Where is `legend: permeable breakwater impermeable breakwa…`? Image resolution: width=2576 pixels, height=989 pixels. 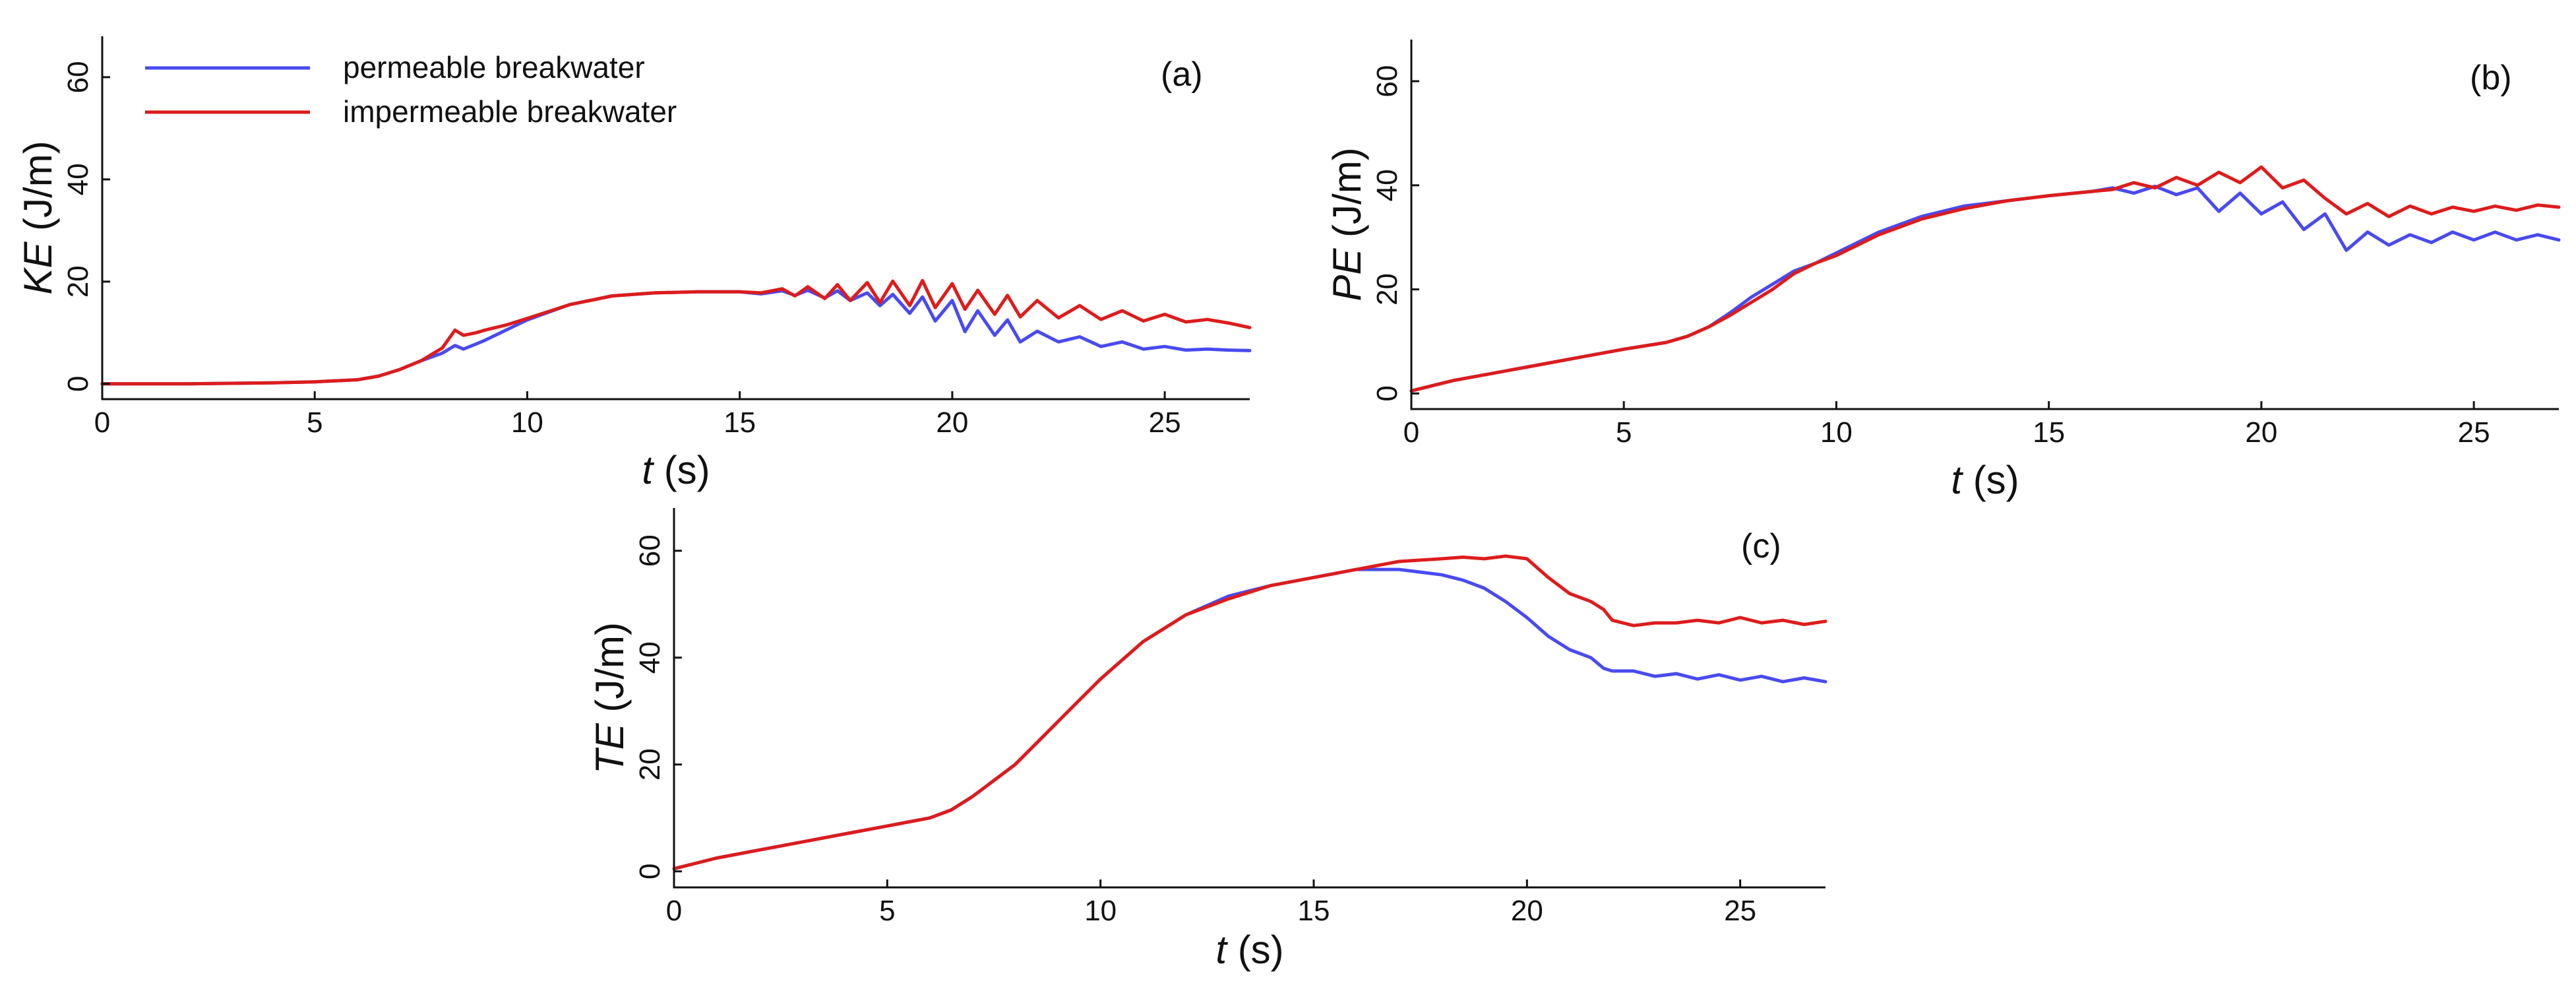 legend: permeable breakwater impermeable breakwa… is located at coordinates (411, 89).